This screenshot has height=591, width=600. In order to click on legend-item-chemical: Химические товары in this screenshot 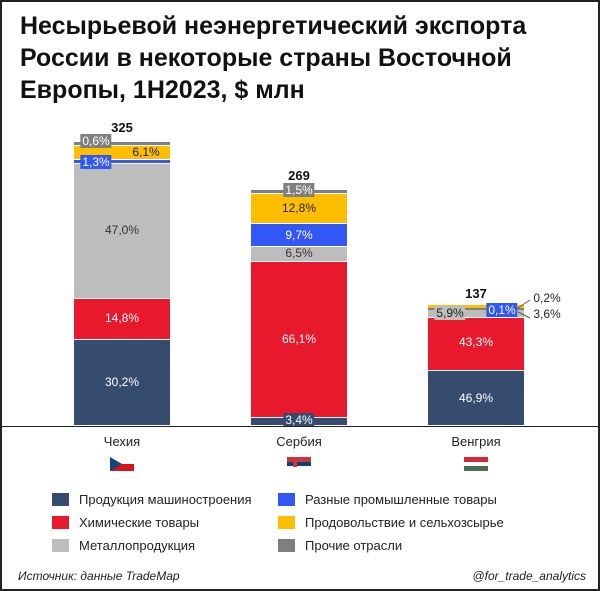, I will do `click(125, 522)`.